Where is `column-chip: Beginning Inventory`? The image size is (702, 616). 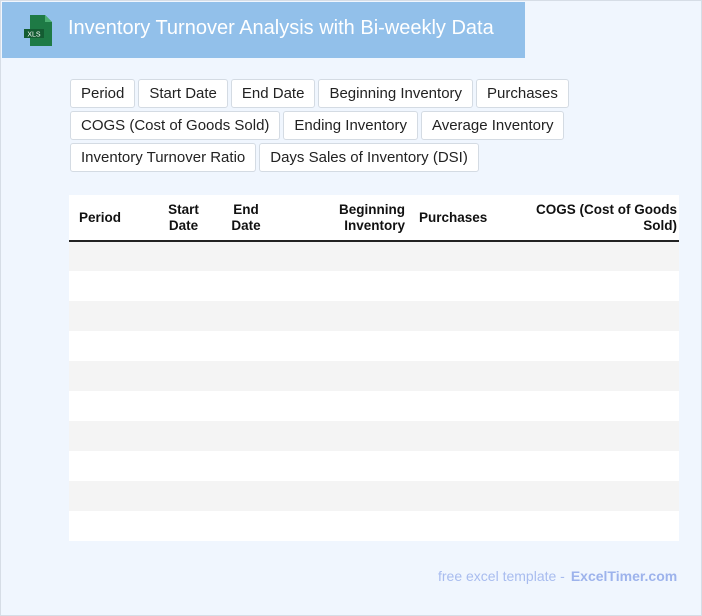
column-chip: Beginning Inventory is located at coordinates (396, 93).